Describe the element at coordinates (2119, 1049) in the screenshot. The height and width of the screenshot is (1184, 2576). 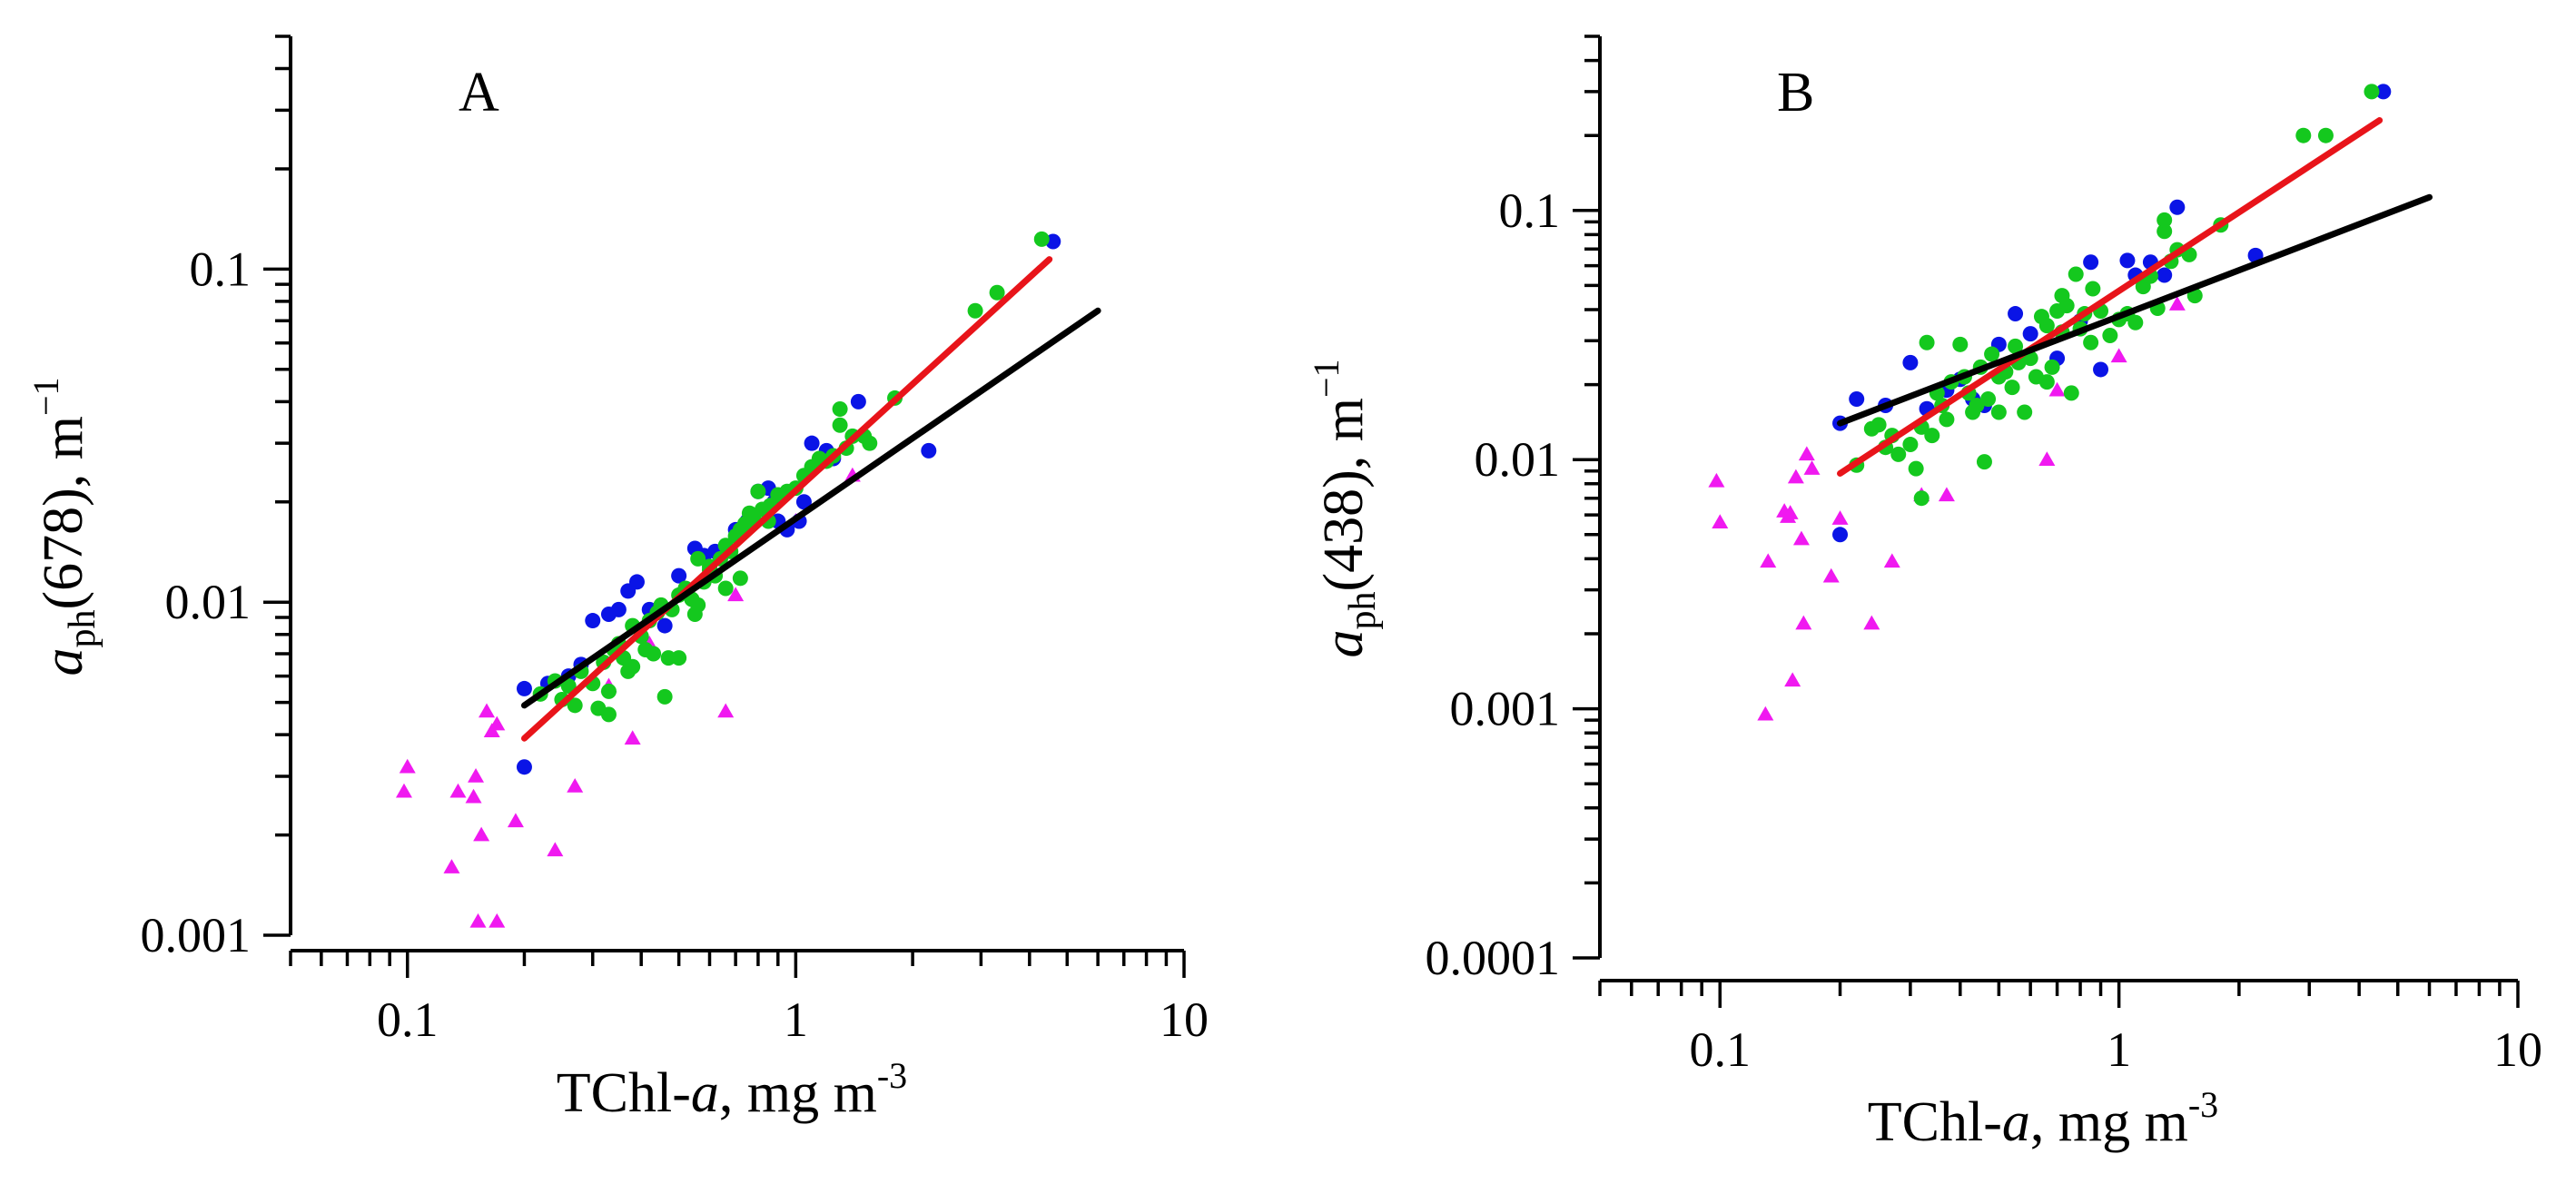
I see `panel-b-x-tick-label: 1` at that location.